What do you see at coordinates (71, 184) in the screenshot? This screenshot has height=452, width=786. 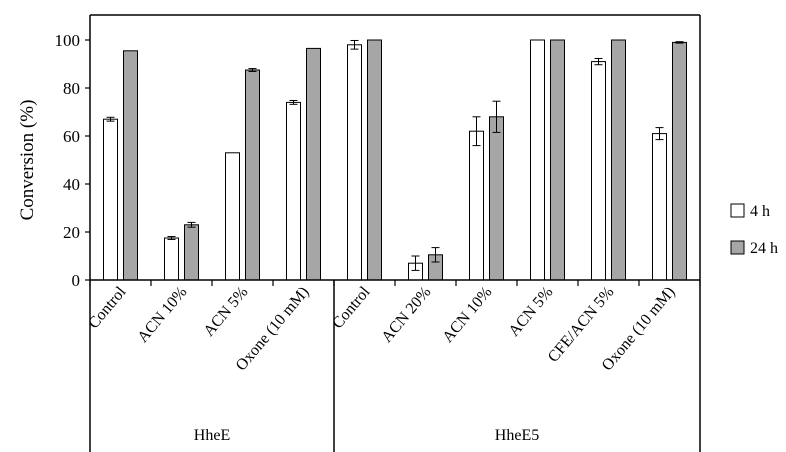 I see `y-tick-label: 40` at bounding box center [71, 184].